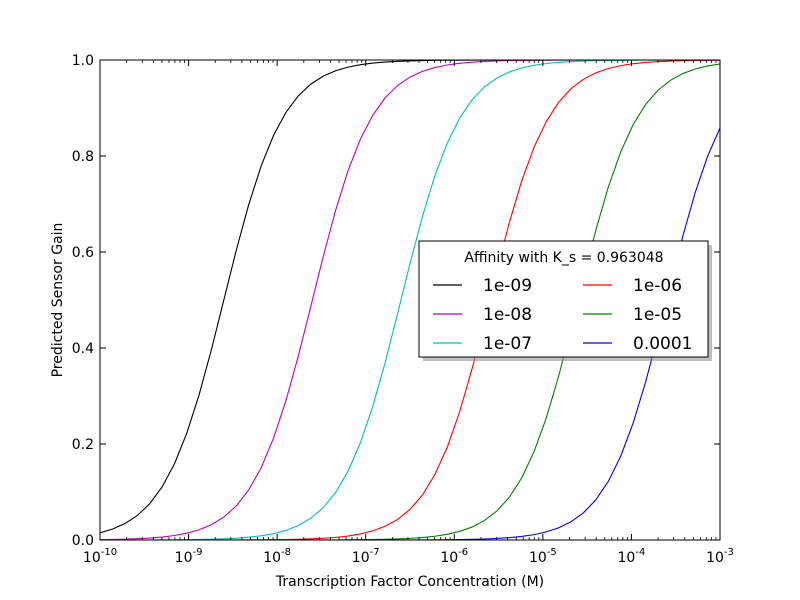 The height and width of the screenshot is (600, 800). Describe the element at coordinates (563, 258) in the screenshot. I see `legend-title: Affinity with K_s = 0.963048` at that location.